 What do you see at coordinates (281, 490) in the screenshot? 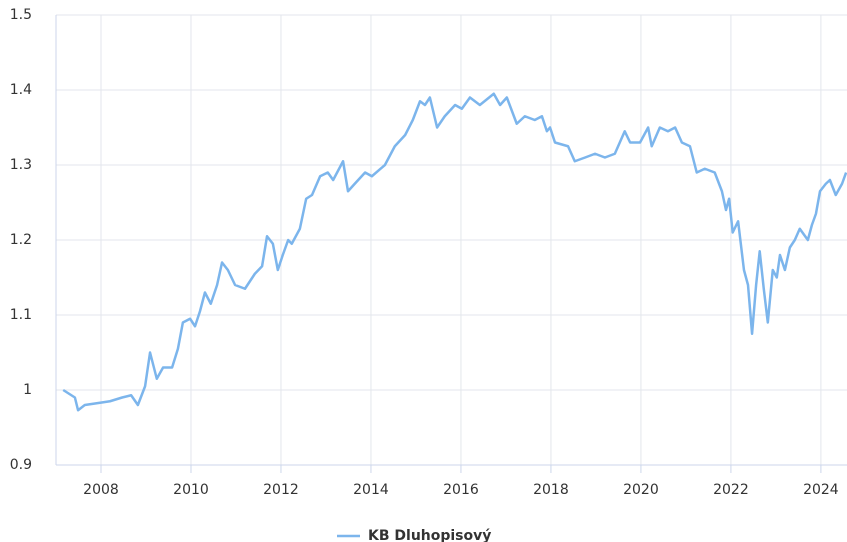
I see `x-tick-label: 2012` at bounding box center [281, 490].